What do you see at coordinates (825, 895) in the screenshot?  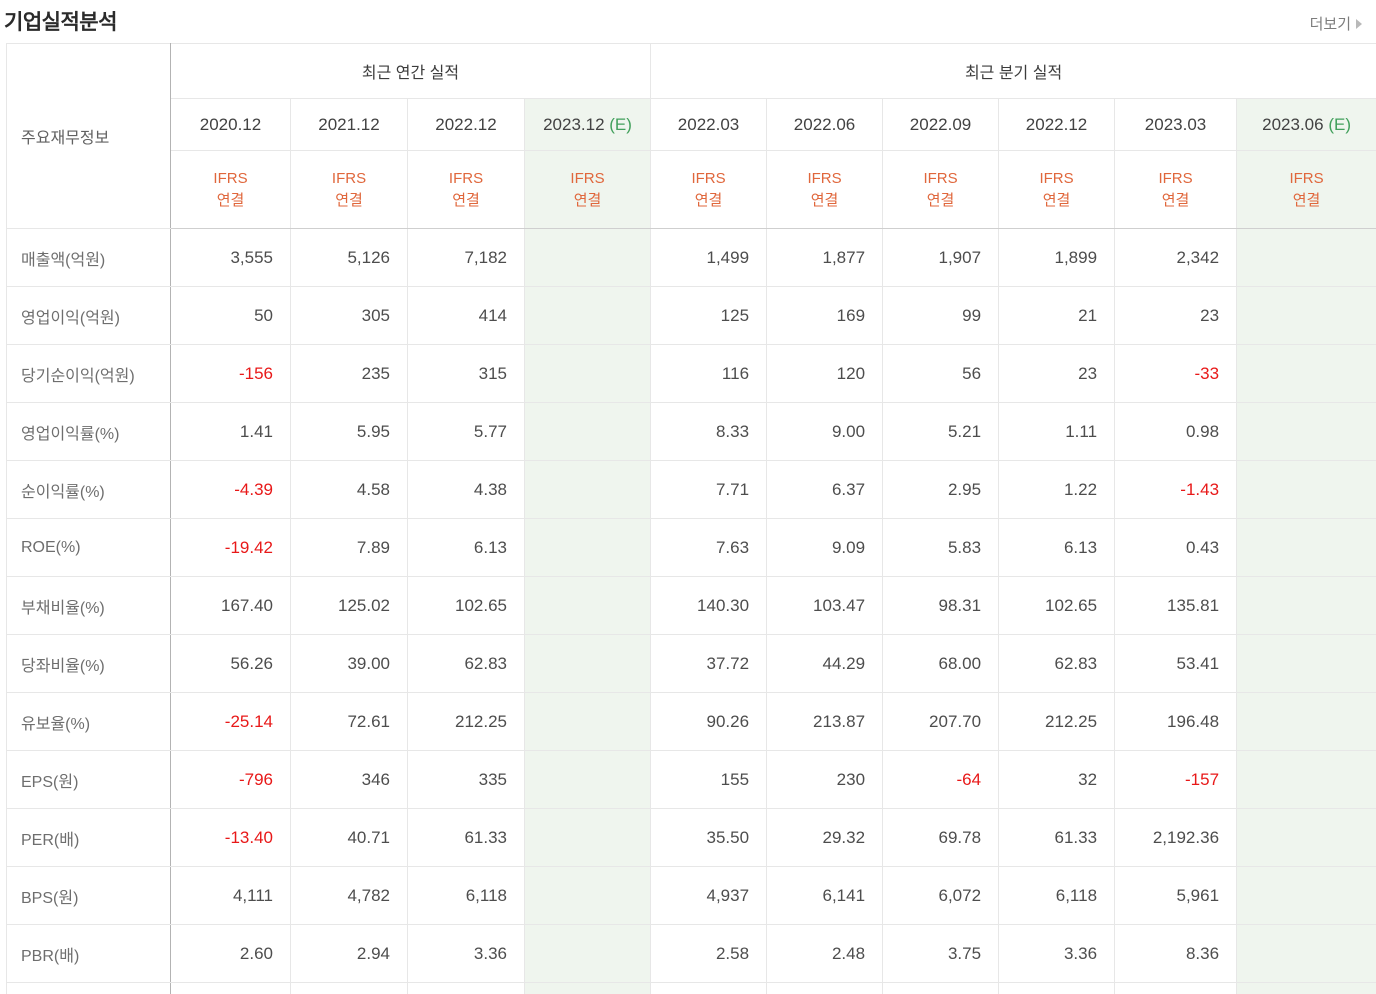 I see `cell-value: 6,141` at bounding box center [825, 895].